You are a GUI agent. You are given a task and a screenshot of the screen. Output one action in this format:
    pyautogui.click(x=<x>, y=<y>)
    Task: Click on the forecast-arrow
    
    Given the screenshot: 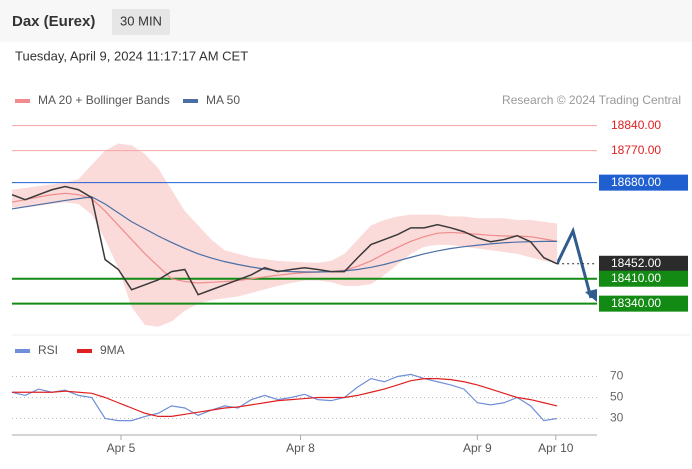 What is the action you would take?
    pyautogui.click(x=574, y=262)
    